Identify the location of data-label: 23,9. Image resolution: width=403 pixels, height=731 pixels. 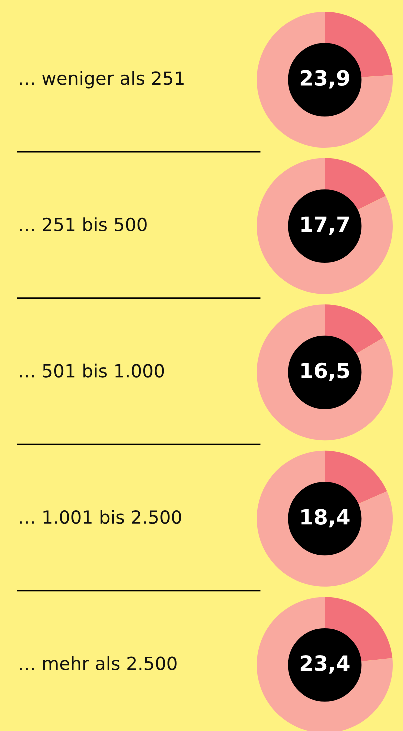
(325, 79).